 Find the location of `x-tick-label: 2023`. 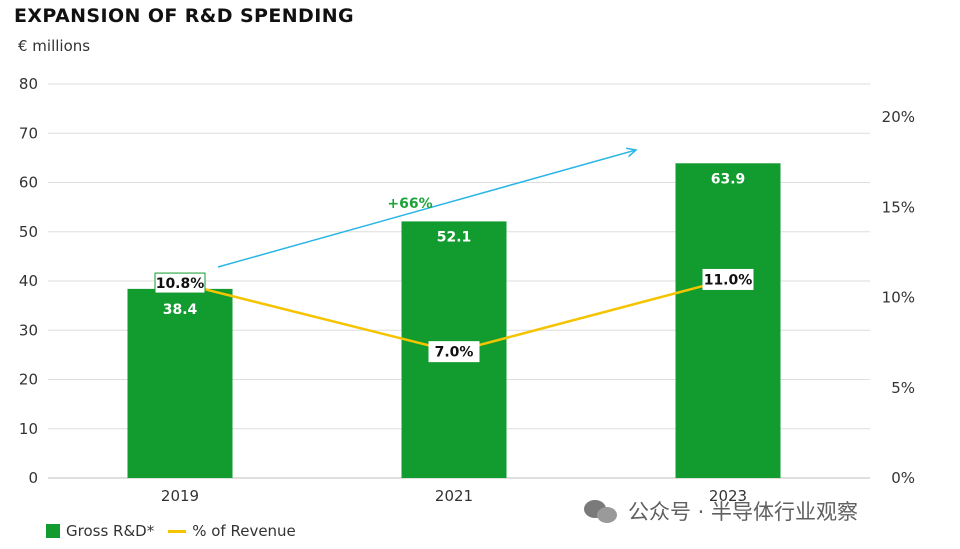

x-tick-label: 2023 is located at coordinates (728, 496).